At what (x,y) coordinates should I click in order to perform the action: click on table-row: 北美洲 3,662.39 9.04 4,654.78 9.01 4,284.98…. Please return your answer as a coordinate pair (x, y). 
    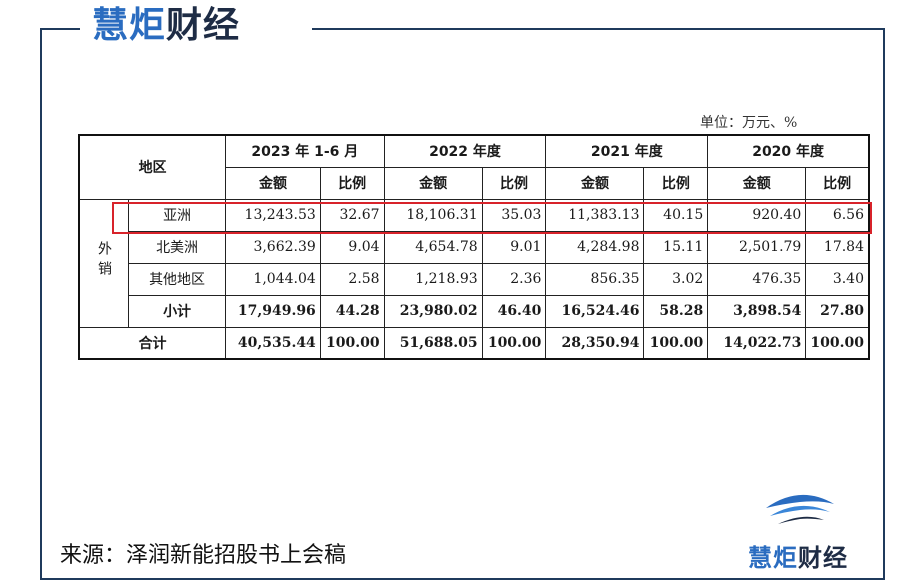
    Looking at the image, I should click on (474, 247).